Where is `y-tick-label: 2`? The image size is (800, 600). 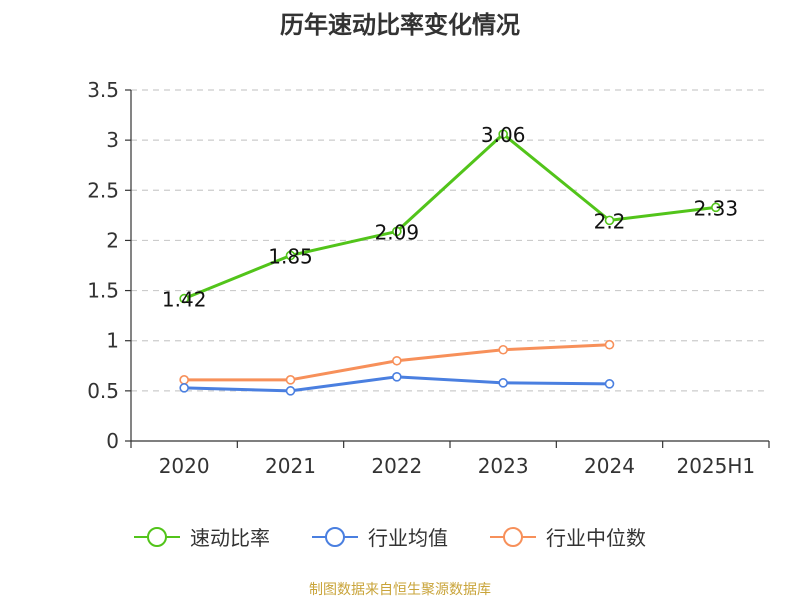
y-tick-label: 2 is located at coordinates (112, 240).